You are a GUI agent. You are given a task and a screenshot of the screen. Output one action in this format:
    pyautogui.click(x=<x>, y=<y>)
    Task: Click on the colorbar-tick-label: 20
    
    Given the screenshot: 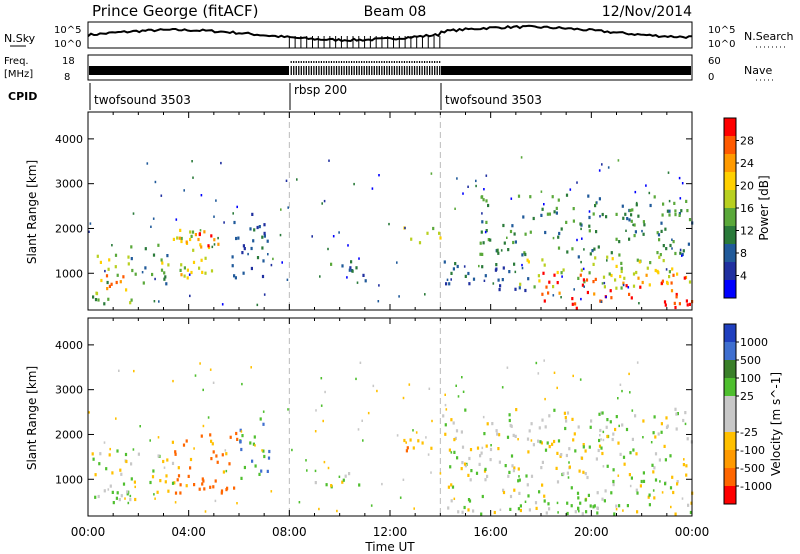 What is the action you would take?
    pyautogui.click(x=747, y=186)
    